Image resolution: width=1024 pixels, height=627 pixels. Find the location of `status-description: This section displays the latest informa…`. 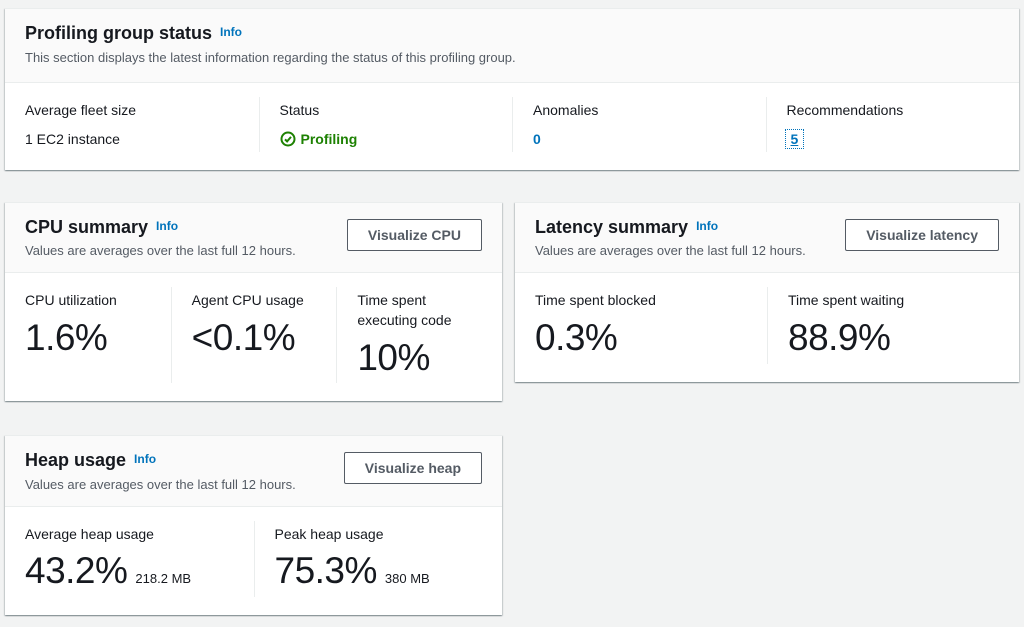

status-description: This section displays the latest informa… is located at coordinates (270, 57).